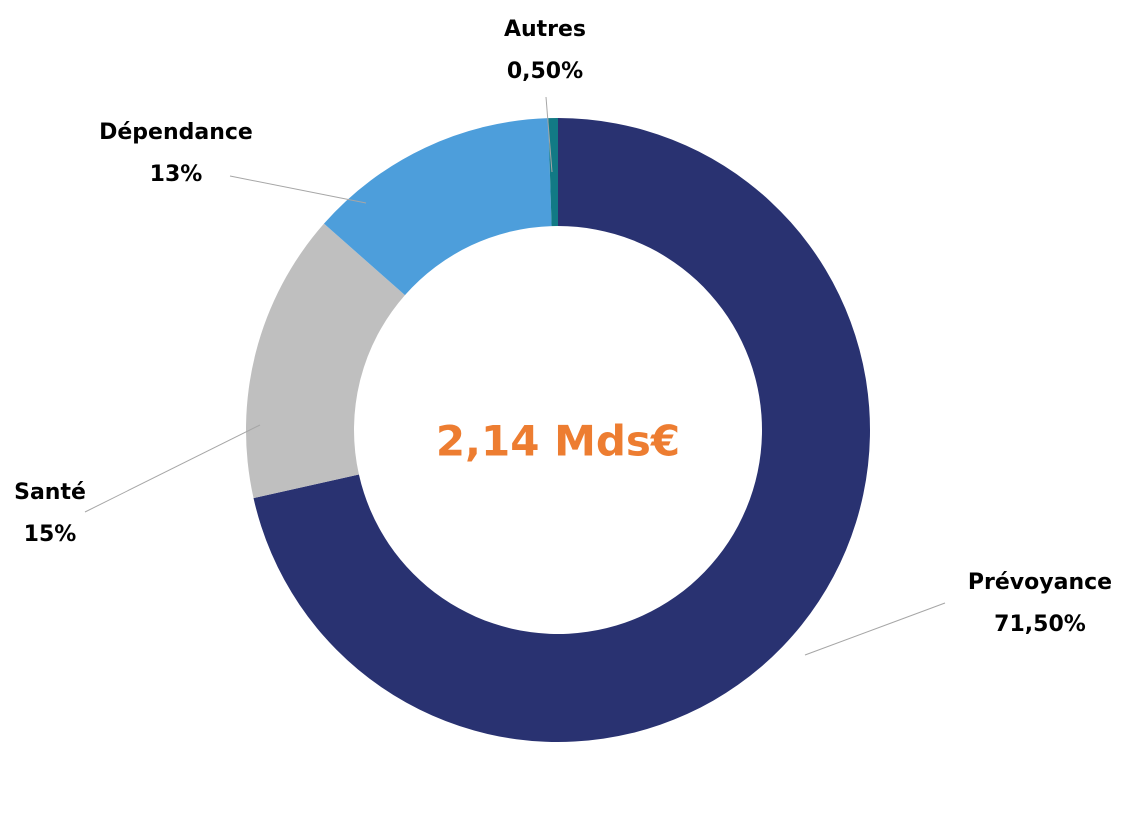 The image size is (1131, 830). Describe the element at coordinates (1040, 624) in the screenshot. I see `value-label: 71,50%` at that location.